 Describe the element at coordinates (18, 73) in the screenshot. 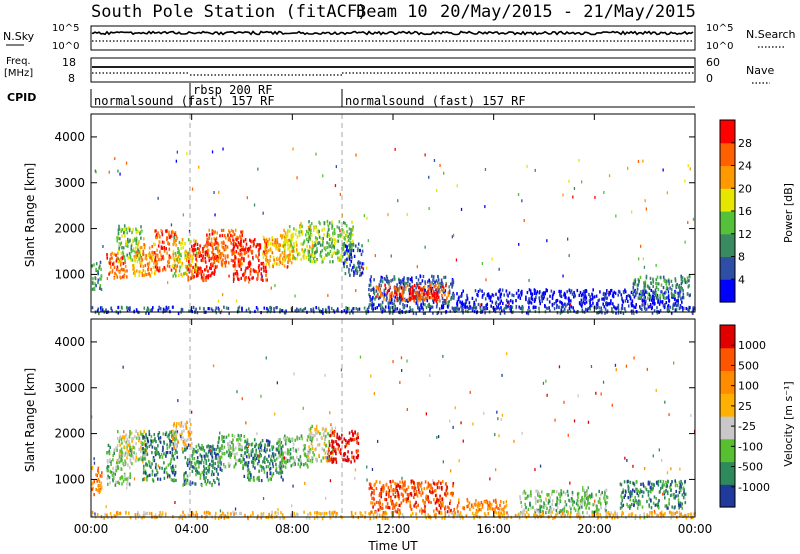

I see `freq-label-line2: [MHz]` at that location.